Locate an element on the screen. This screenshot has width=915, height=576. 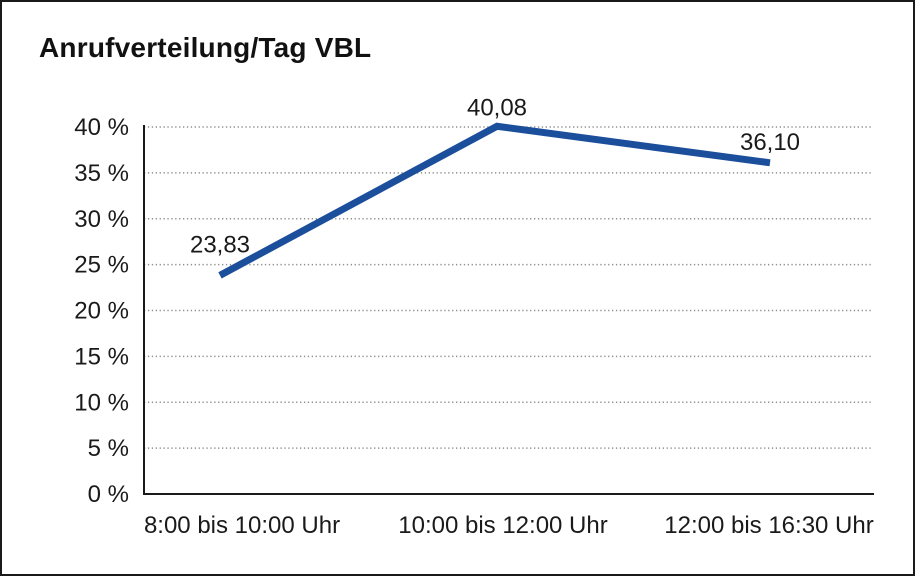
y-tick-label: 35 % is located at coordinates (101, 173).